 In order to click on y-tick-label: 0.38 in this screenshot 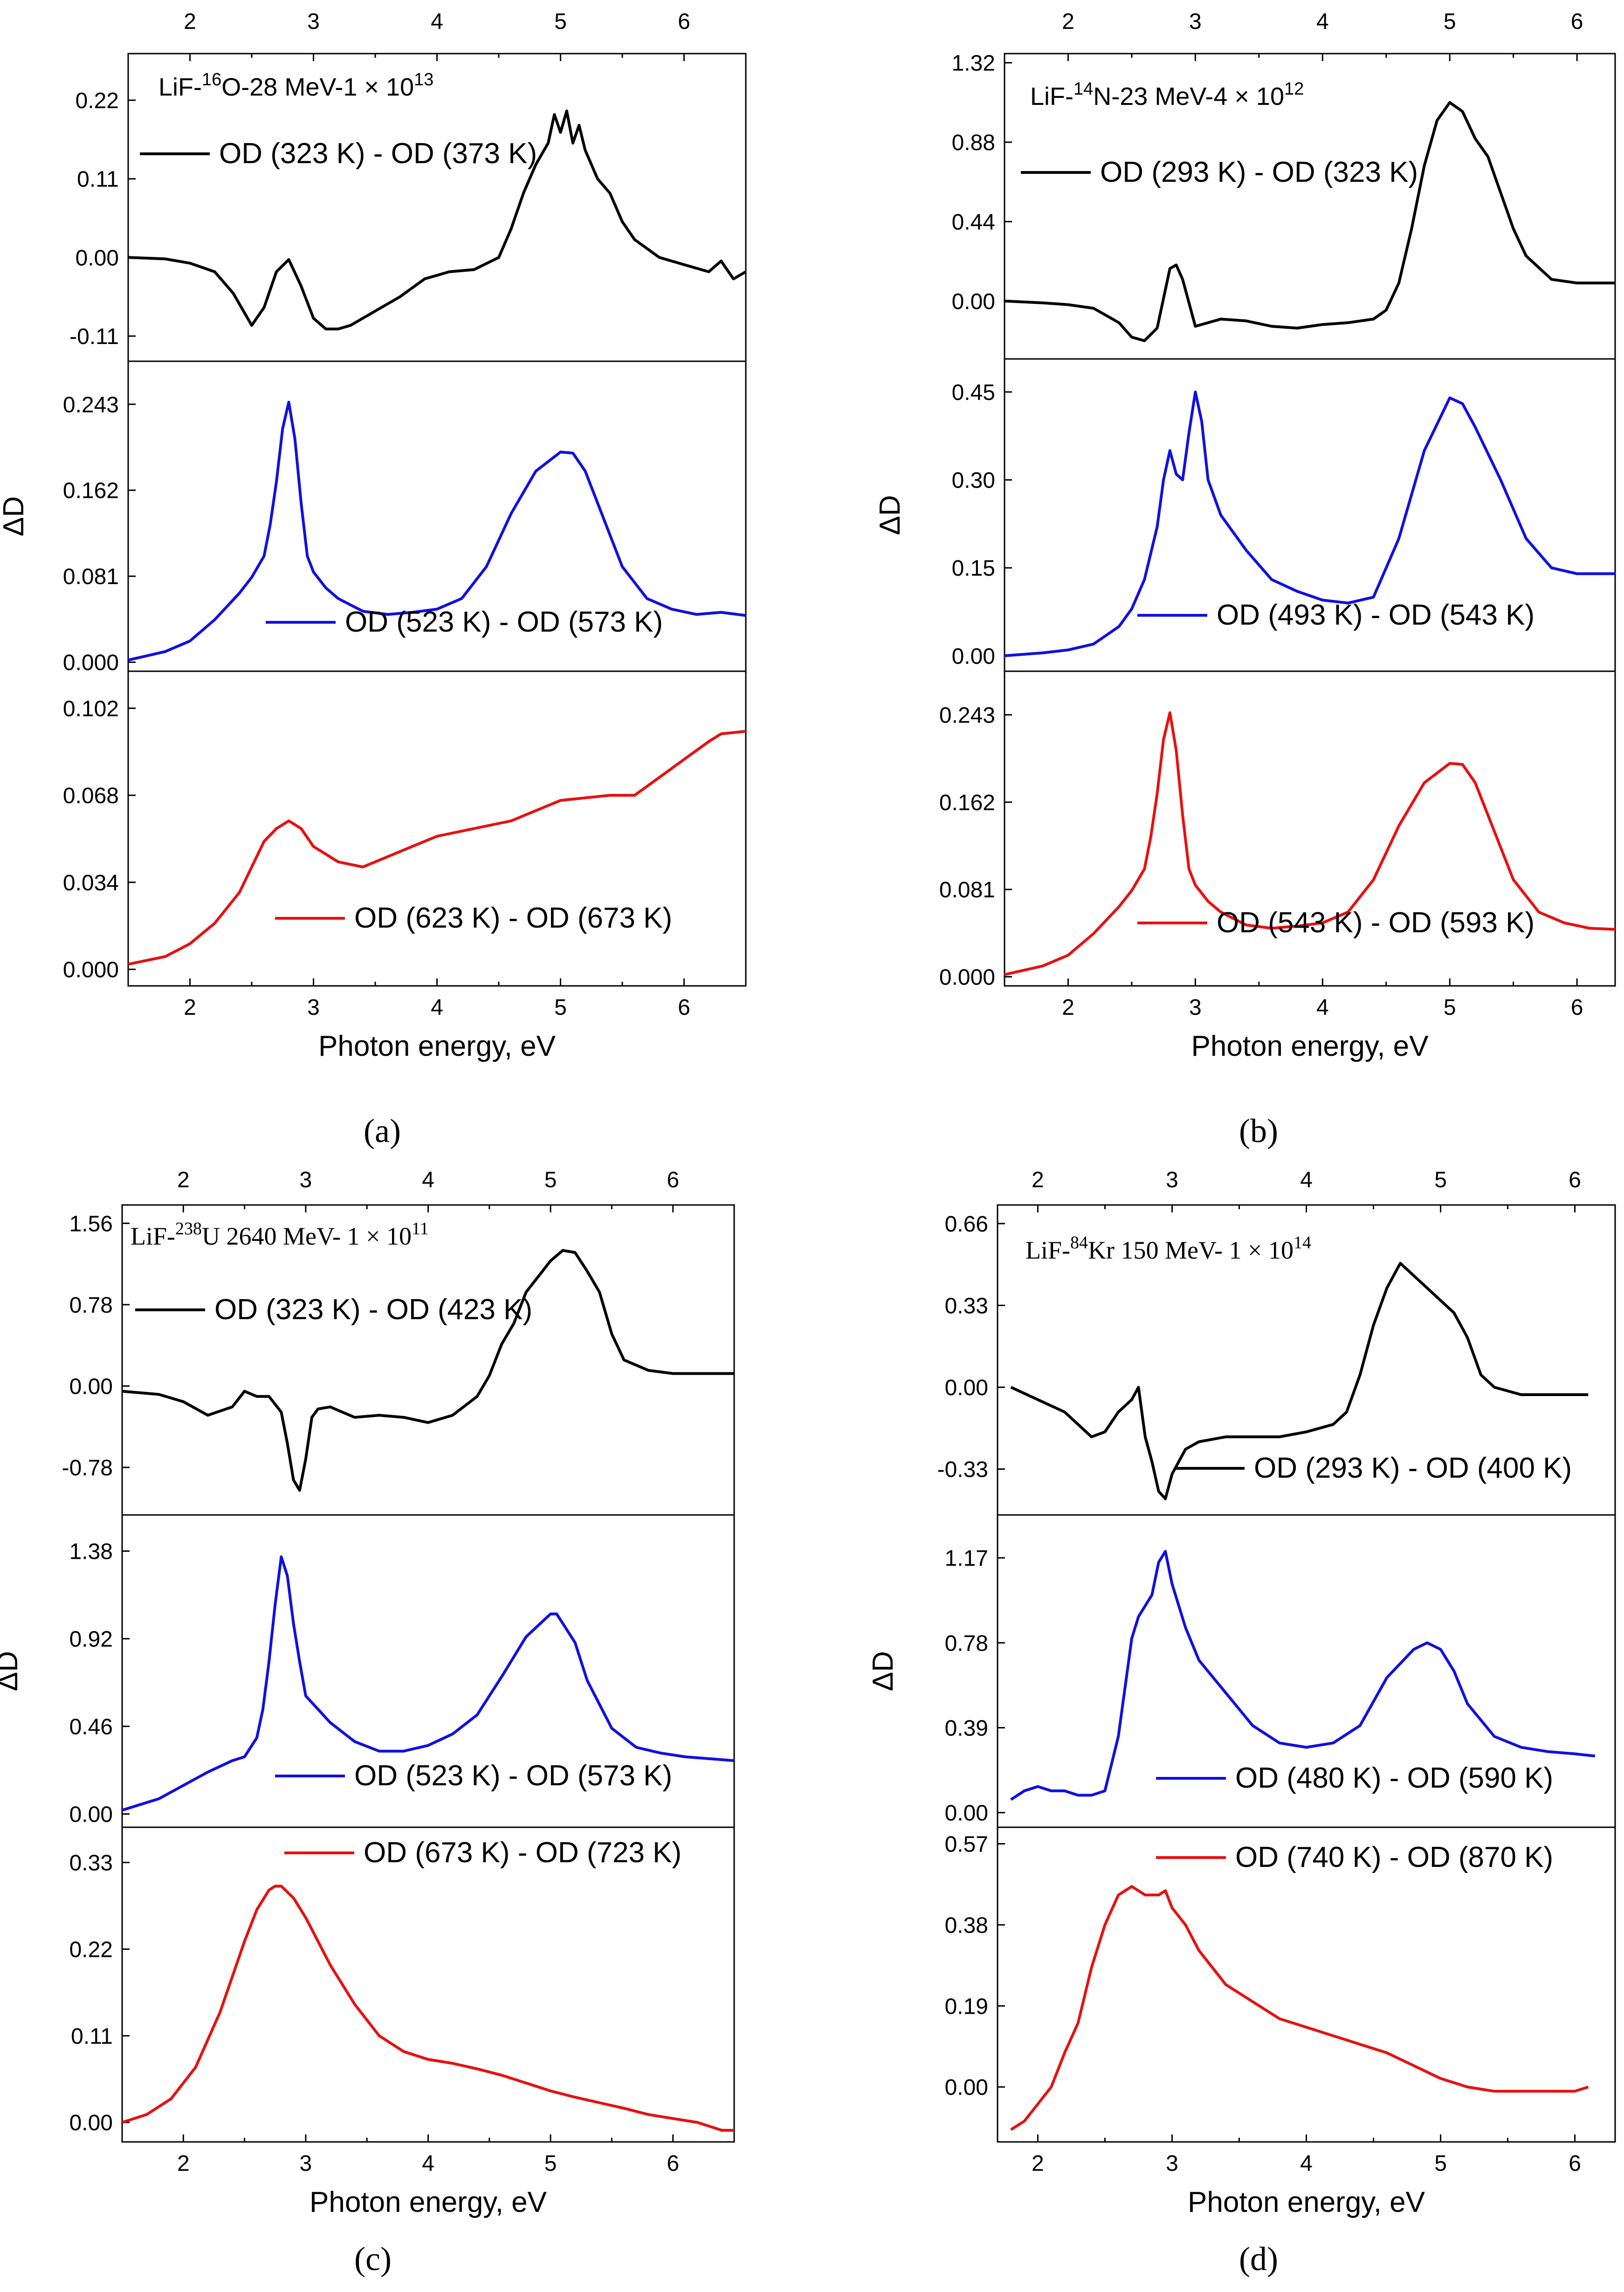, I will do `click(966, 1925)`.